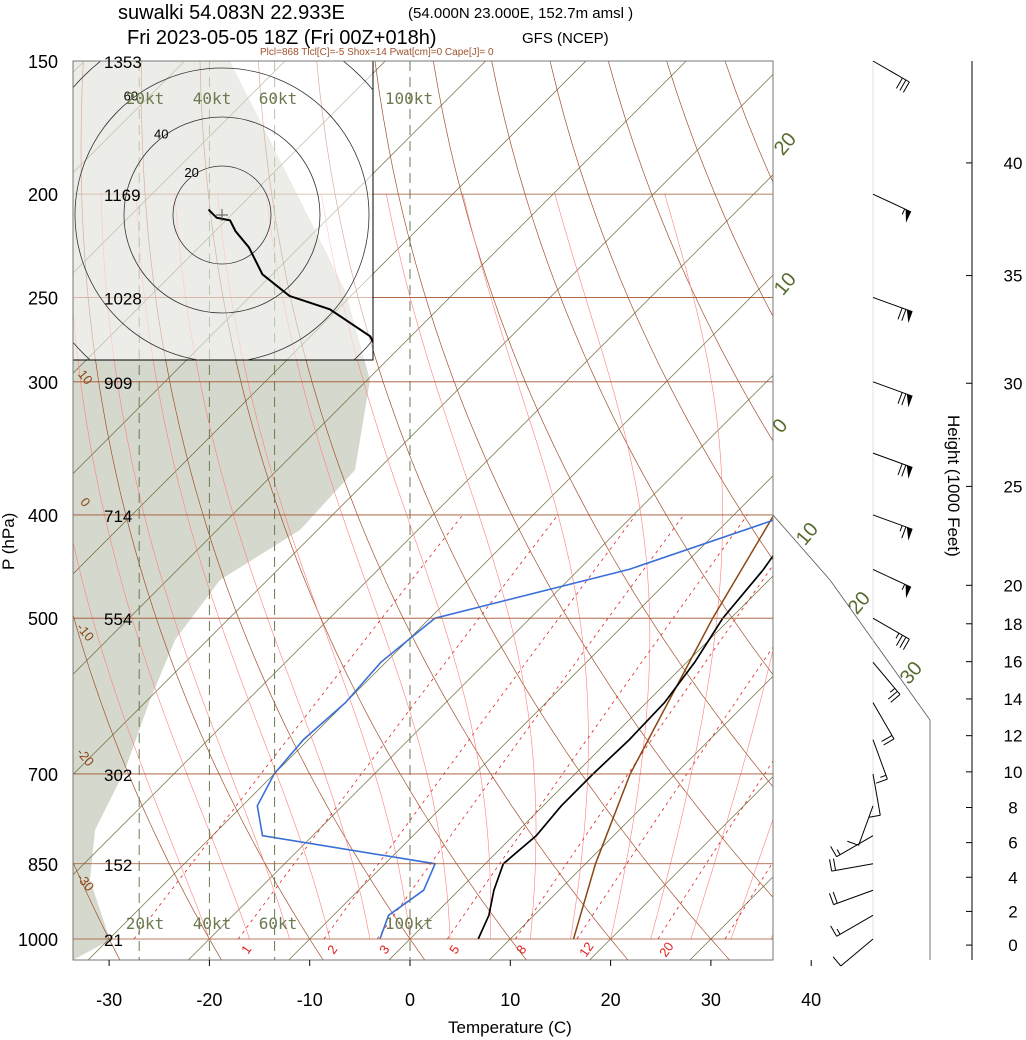 The width and height of the screenshot is (1026, 1040). Describe the element at coordinates (123, 298) in the screenshot. I see `geopotential-height-label: 1028` at that location.